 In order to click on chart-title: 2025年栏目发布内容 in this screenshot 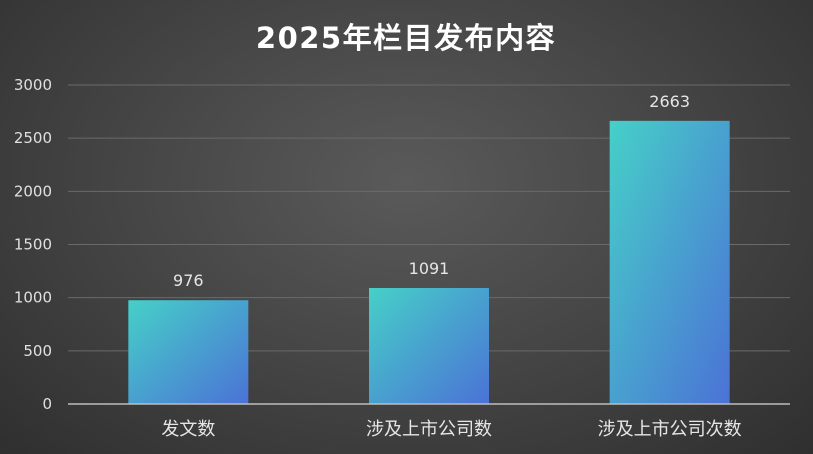, I will do `click(406, 38)`.